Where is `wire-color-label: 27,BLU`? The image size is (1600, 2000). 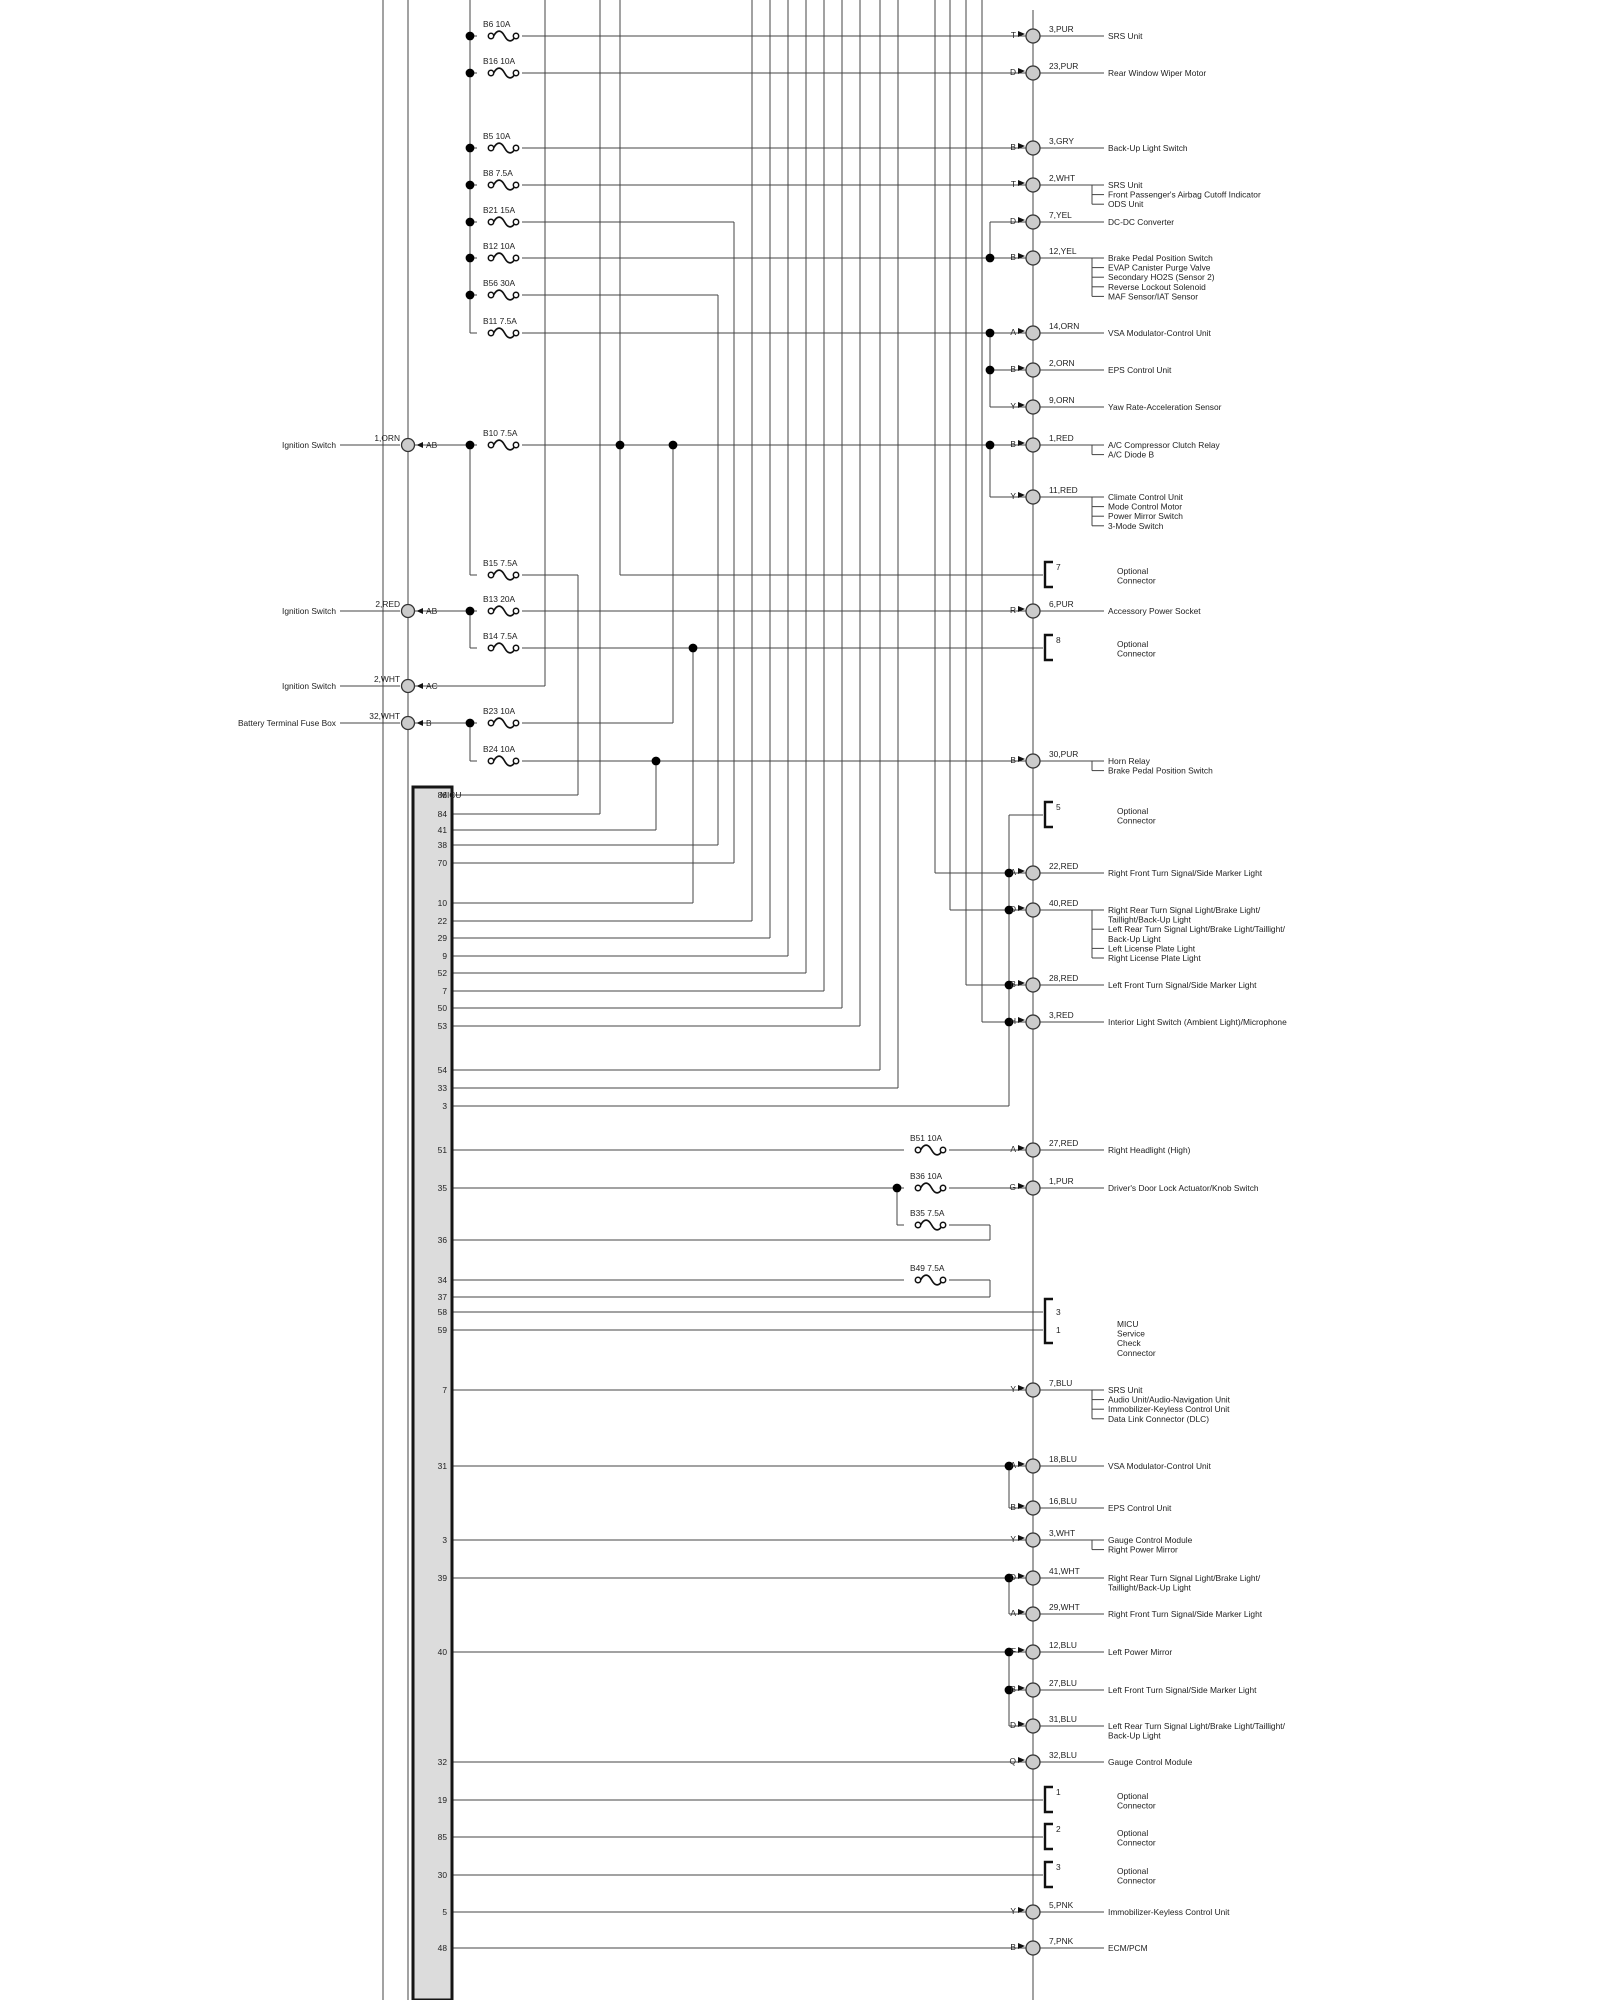
wire-color-label: 27,BLU is located at coordinates (1063, 1683).